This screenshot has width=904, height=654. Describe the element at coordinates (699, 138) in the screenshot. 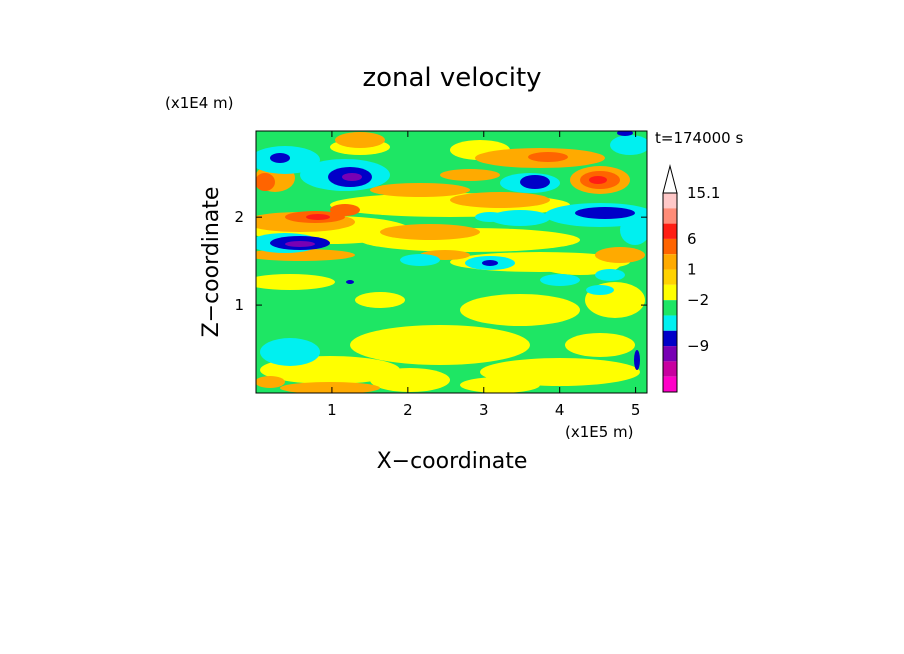

I see `time-label: t=174000 s` at that location.